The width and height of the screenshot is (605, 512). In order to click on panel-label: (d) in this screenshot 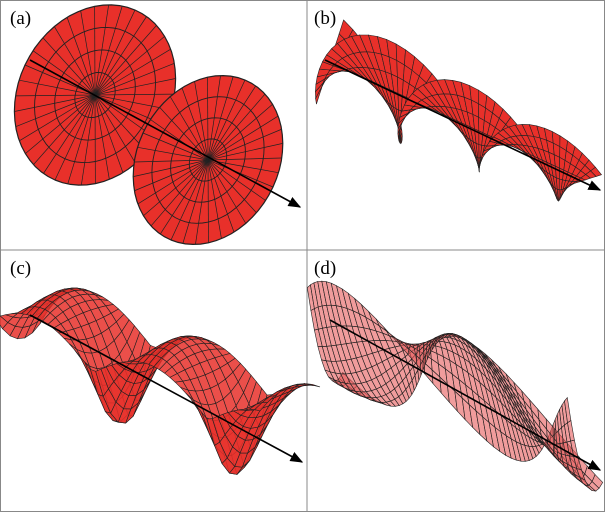, I will do `click(325, 268)`.